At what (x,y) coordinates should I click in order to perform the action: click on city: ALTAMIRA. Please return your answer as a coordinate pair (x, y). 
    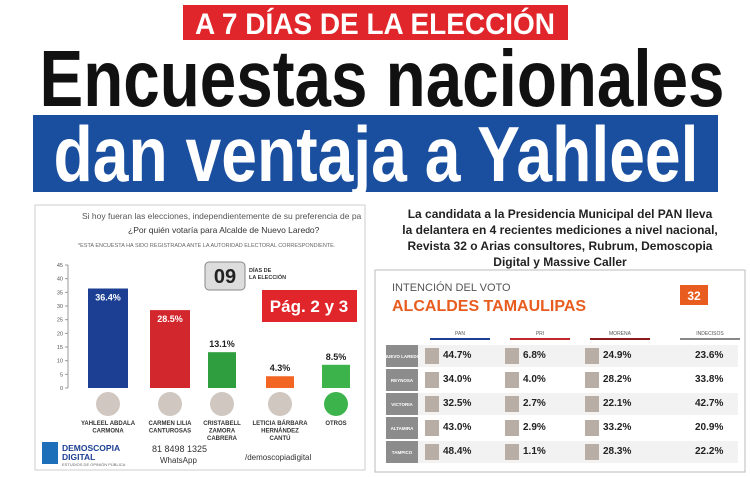
    Looking at the image, I should click on (403, 428).